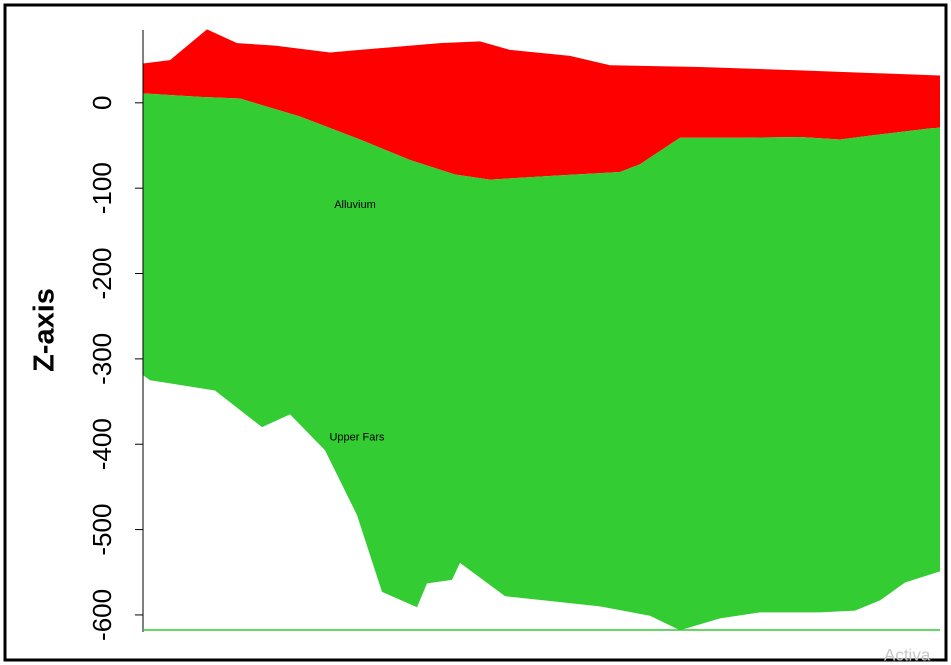 The image size is (951, 665). Describe the element at coordinates (907, 654) in the screenshot. I see `watermark: Activa` at that location.